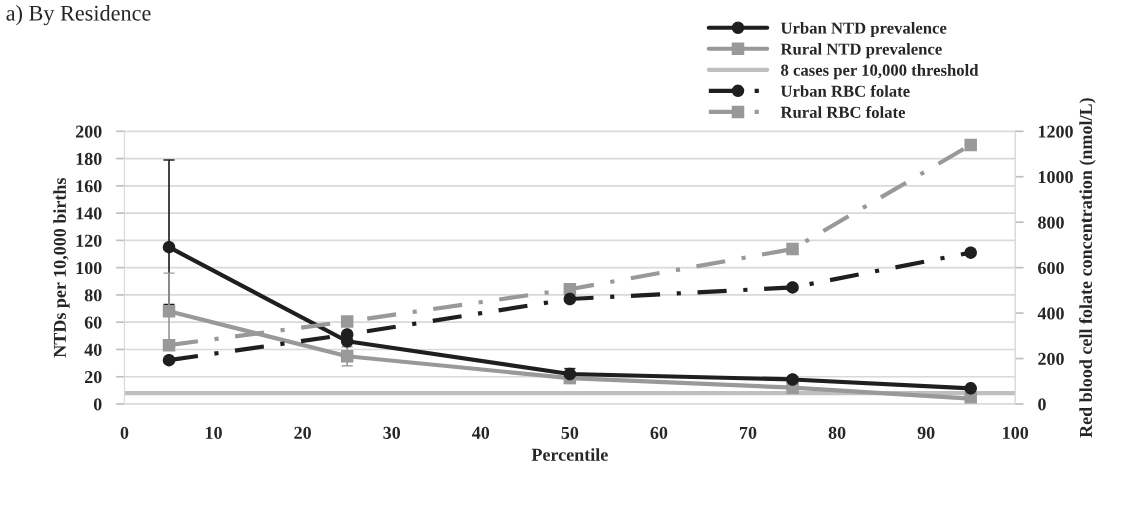 The height and width of the screenshot is (505, 1142). What do you see at coordinates (659, 432) in the screenshot?
I see `x-tick-label: 60` at bounding box center [659, 432].